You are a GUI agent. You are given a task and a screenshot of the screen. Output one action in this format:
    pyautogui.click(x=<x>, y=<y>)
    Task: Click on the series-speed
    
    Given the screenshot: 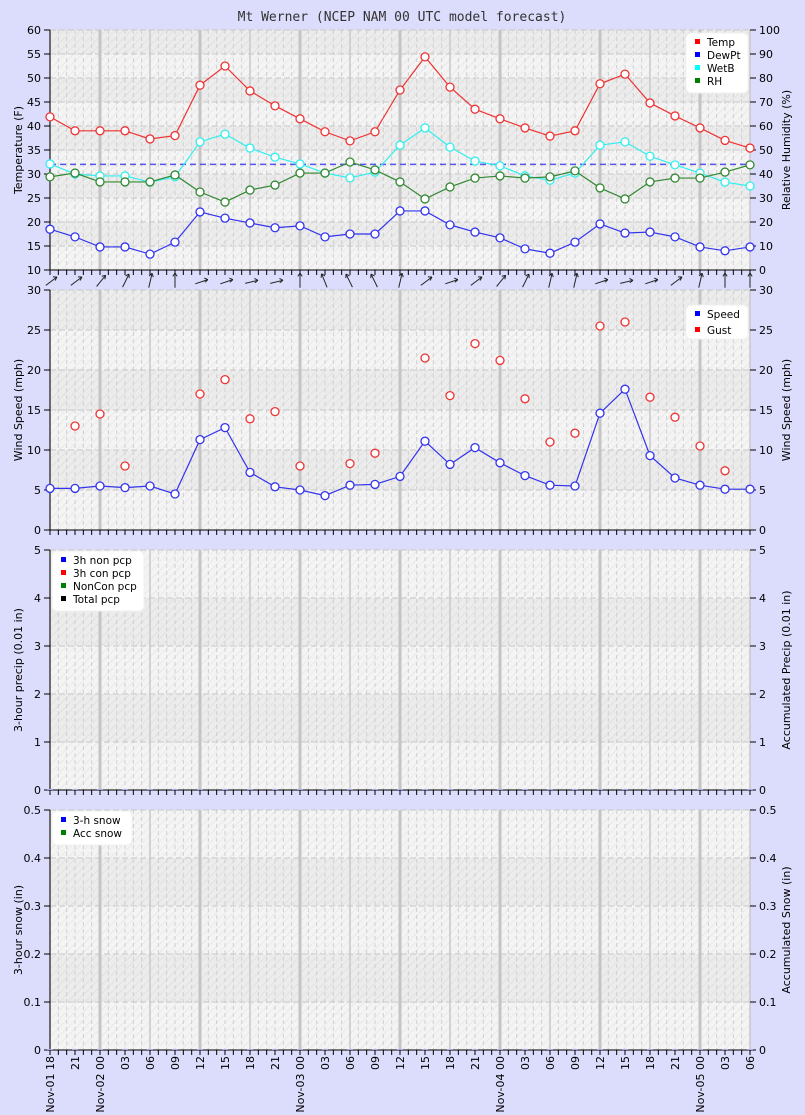 What is the action you would take?
    pyautogui.click(x=400, y=442)
    